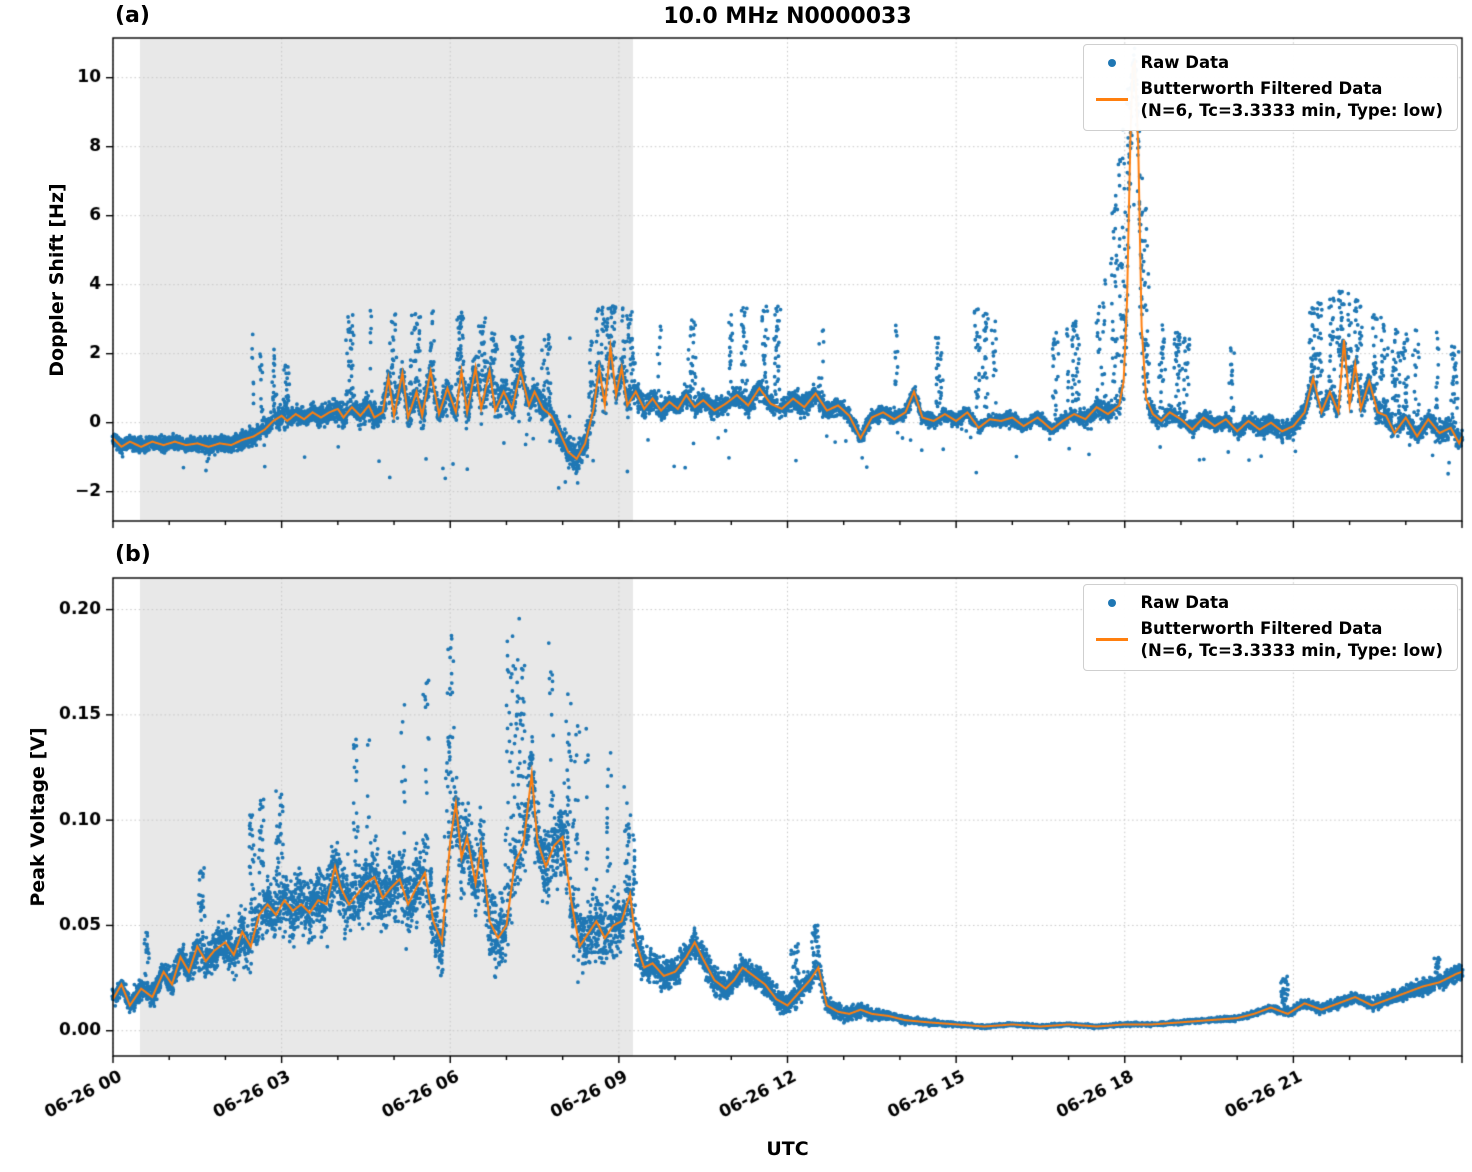 This screenshot has height=1172, width=1472. What do you see at coordinates (132, 15) in the screenshot?
I see `panel-a-label: (a)` at bounding box center [132, 15].